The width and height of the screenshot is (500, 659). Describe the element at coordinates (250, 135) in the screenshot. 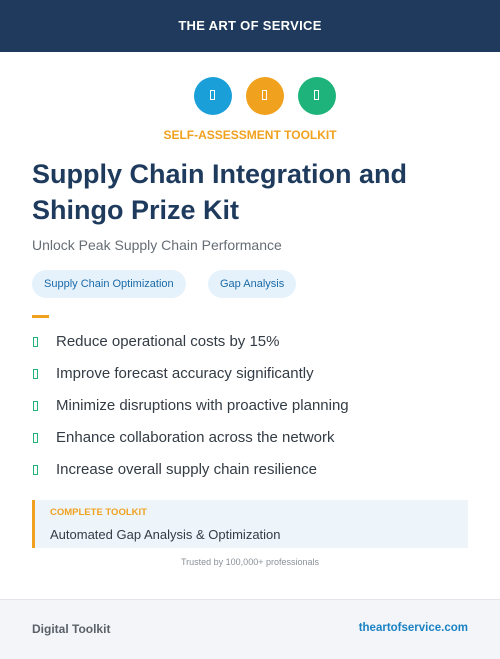

I see `kicker: SELF-ASSESSMENT TOOLKIT` at that location.